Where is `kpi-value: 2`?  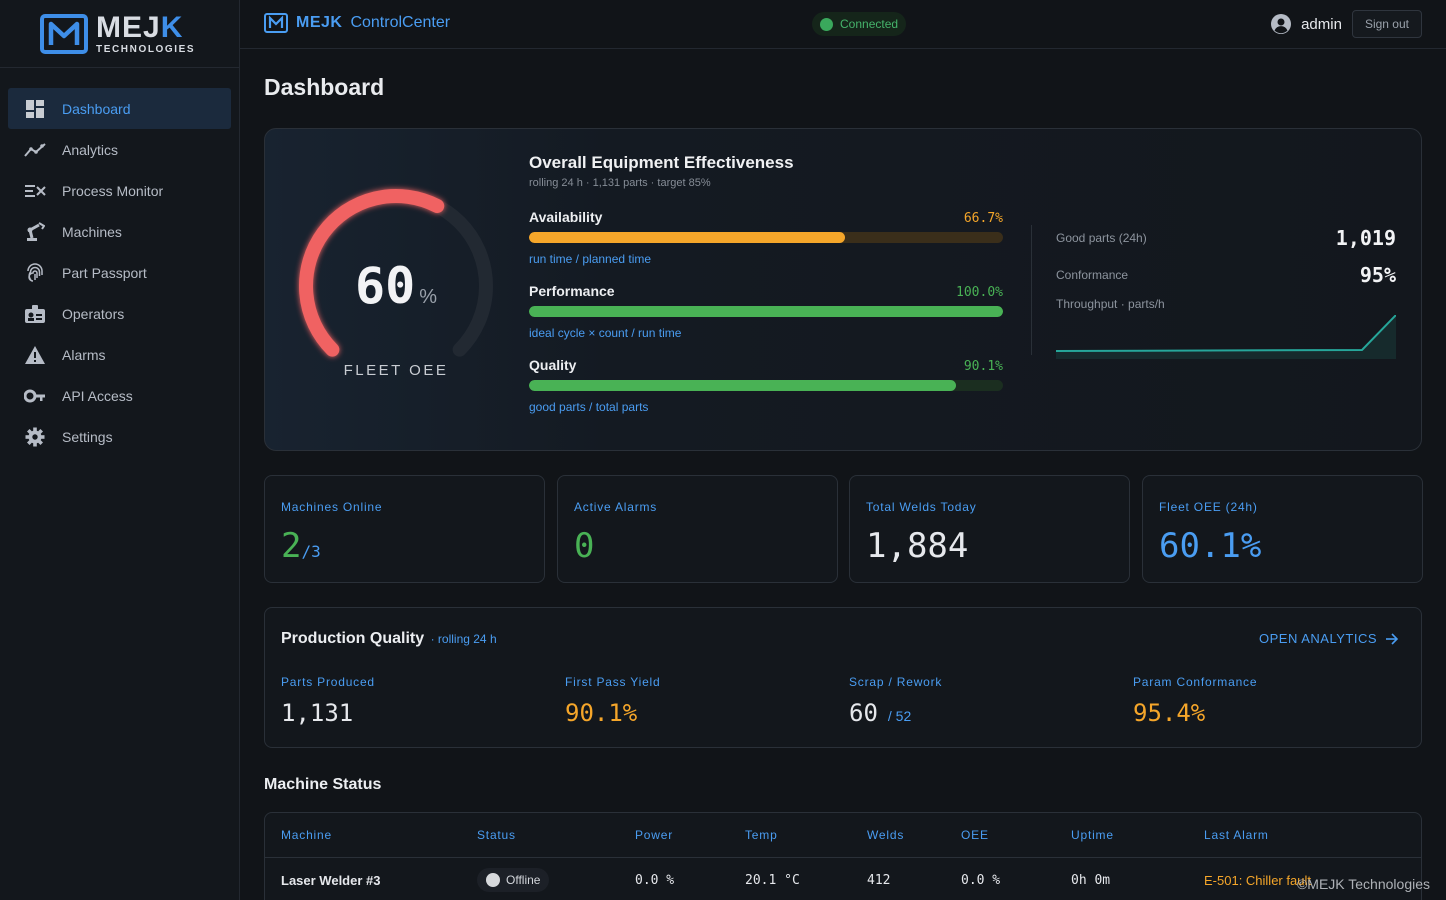 kpi-value: 2 is located at coordinates (291, 546).